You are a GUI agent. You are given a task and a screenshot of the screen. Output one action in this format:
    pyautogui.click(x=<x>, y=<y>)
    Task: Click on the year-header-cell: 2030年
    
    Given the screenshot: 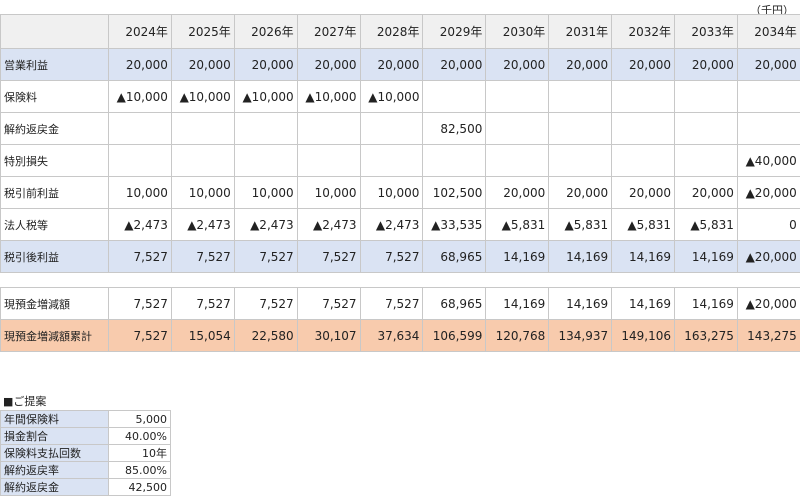 What is the action you would take?
    pyautogui.click(x=517, y=31)
    